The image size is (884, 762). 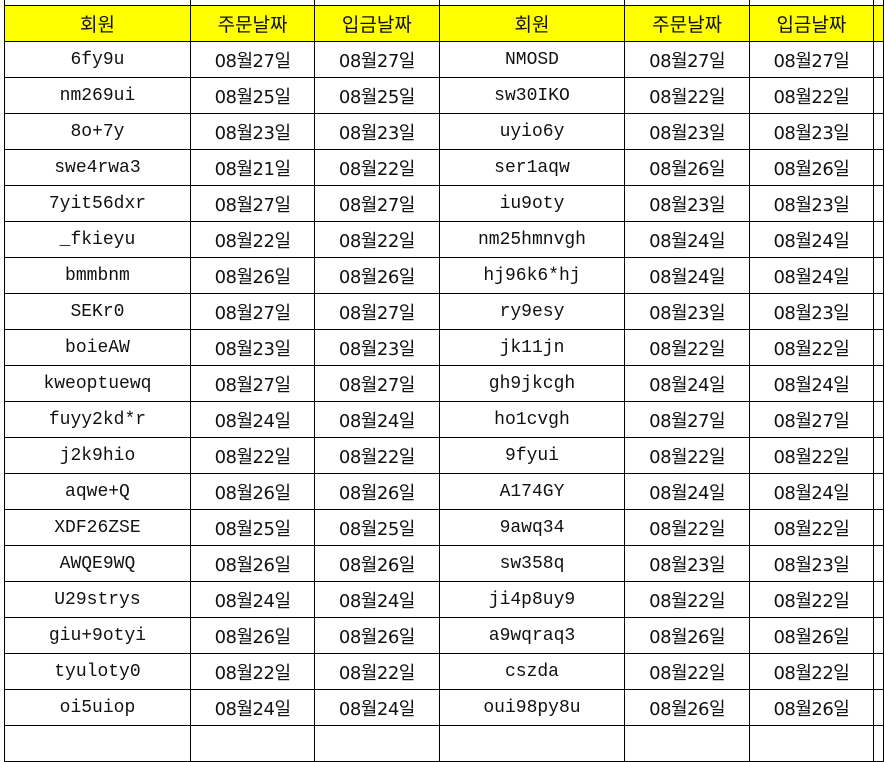 I want to click on cell-member: AWQE9WQ, so click(x=97, y=563).